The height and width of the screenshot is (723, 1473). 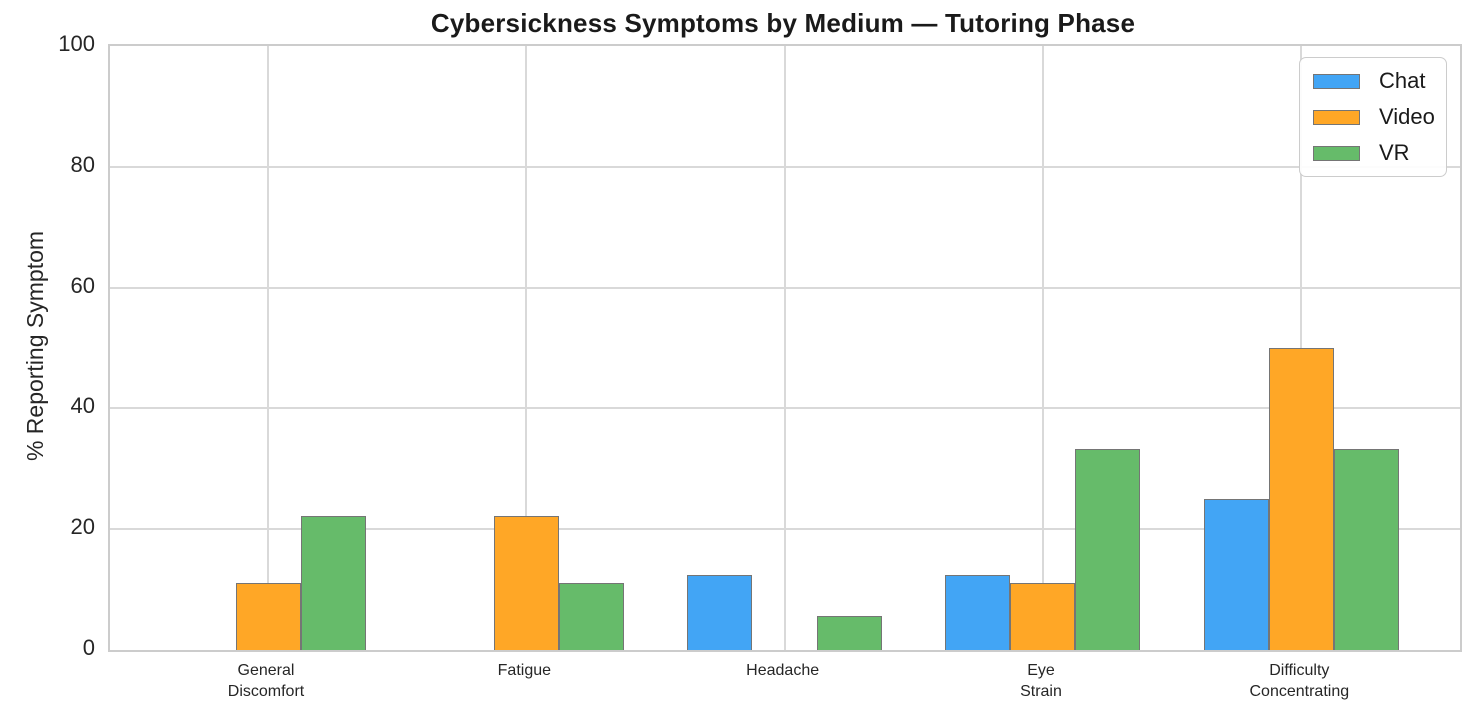 What do you see at coordinates (720, 612) in the screenshot?
I see `bar-chat-headache` at bounding box center [720, 612].